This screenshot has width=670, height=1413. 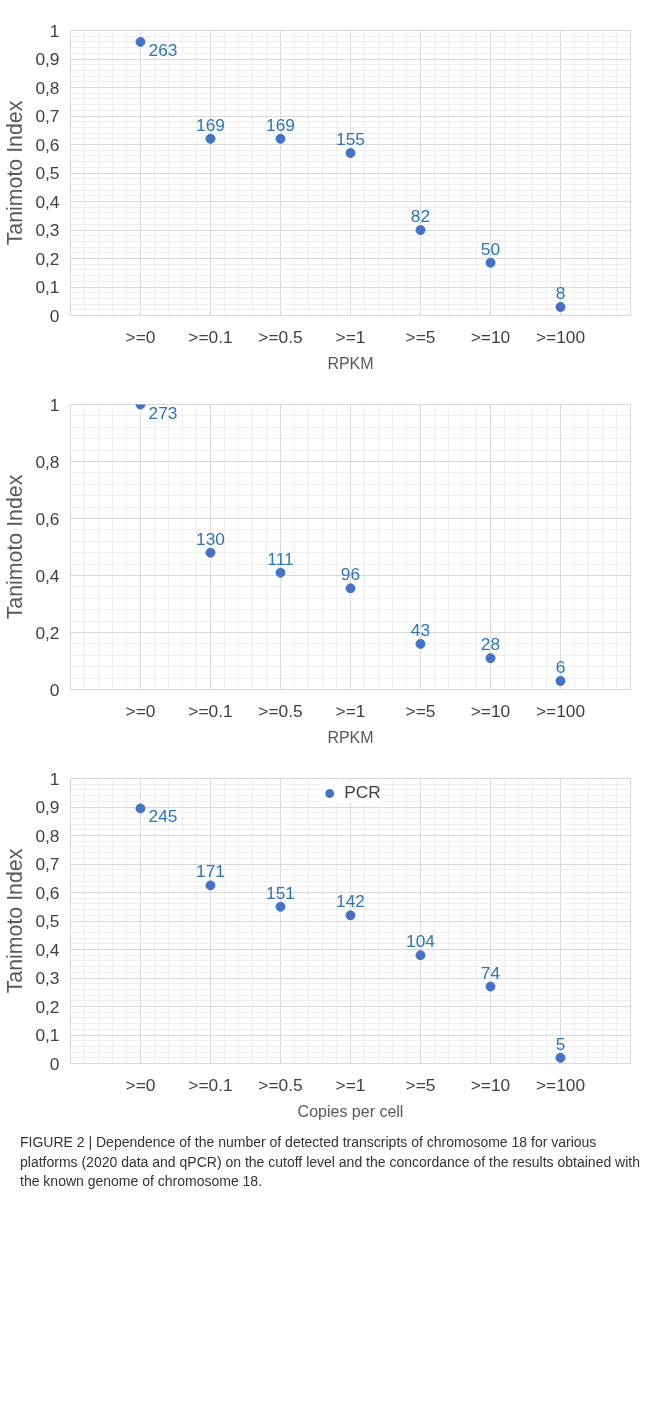 I want to click on annotation: 50, so click(x=490, y=248).